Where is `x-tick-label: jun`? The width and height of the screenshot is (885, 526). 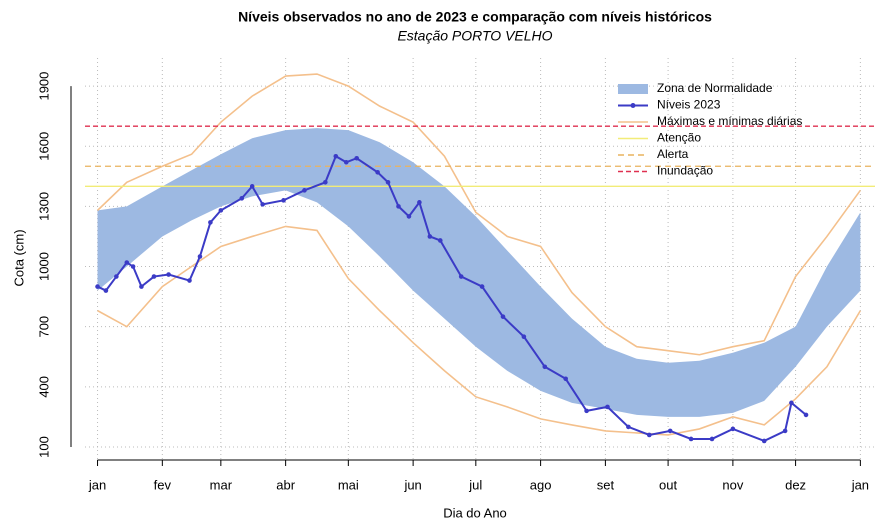
x-tick-label: jun is located at coordinates (412, 484).